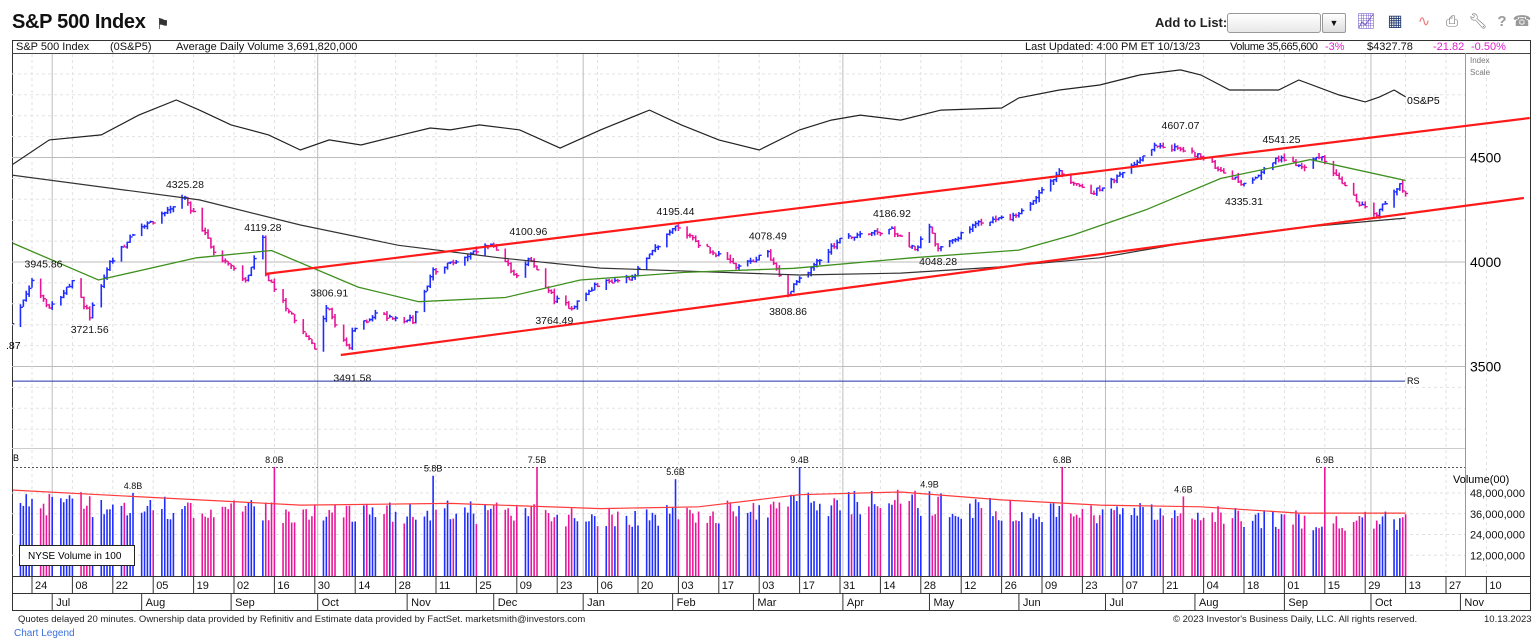  What do you see at coordinates (1478, 21) in the screenshot?
I see `wrench-settings-icon: 🔧︎` at bounding box center [1478, 21].